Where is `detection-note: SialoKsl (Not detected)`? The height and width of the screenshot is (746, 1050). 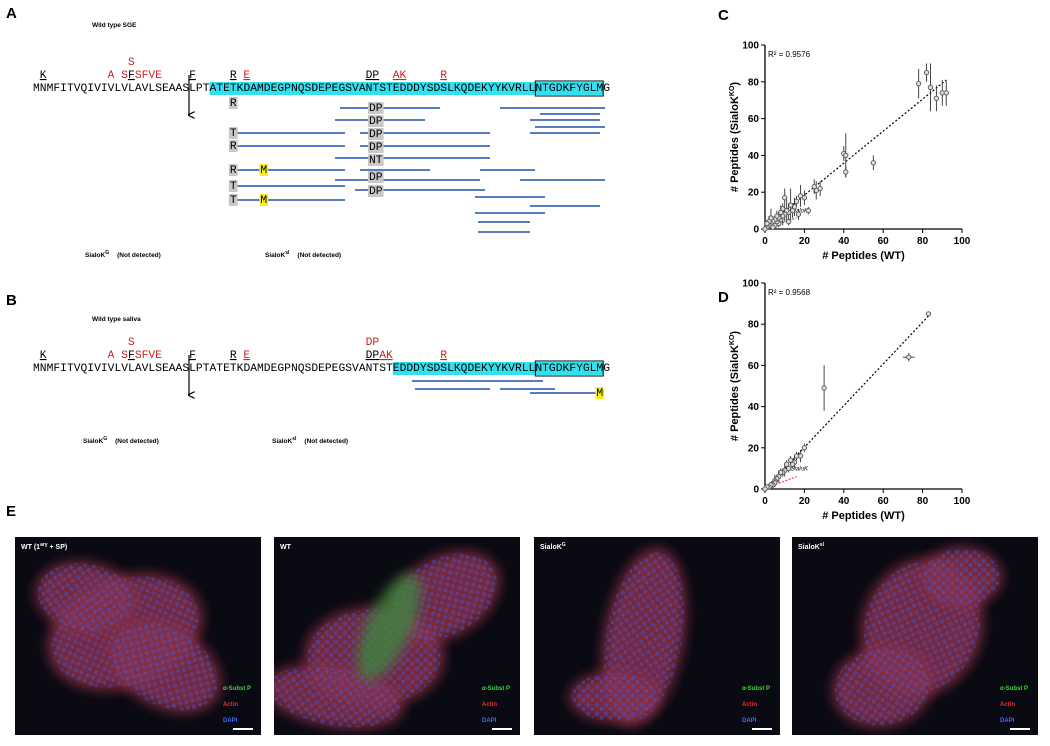
detection-note: SialoKsl (Not detected) is located at coordinates (303, 254).